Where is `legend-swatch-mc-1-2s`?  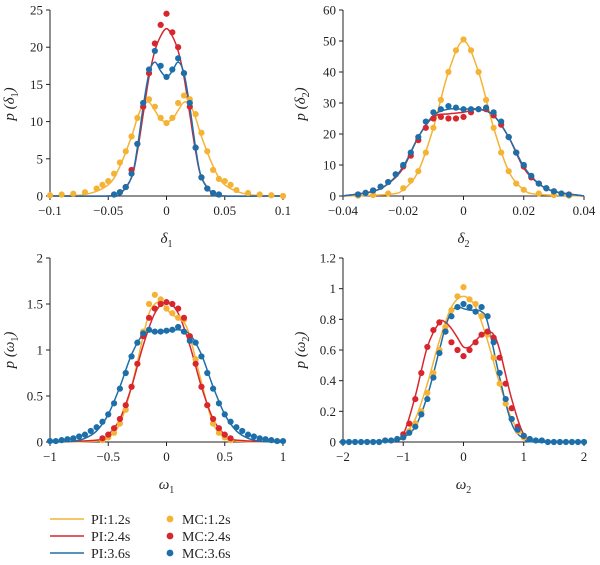
legend-swatch-mc-1-2s is located at coordinates (170, 519).